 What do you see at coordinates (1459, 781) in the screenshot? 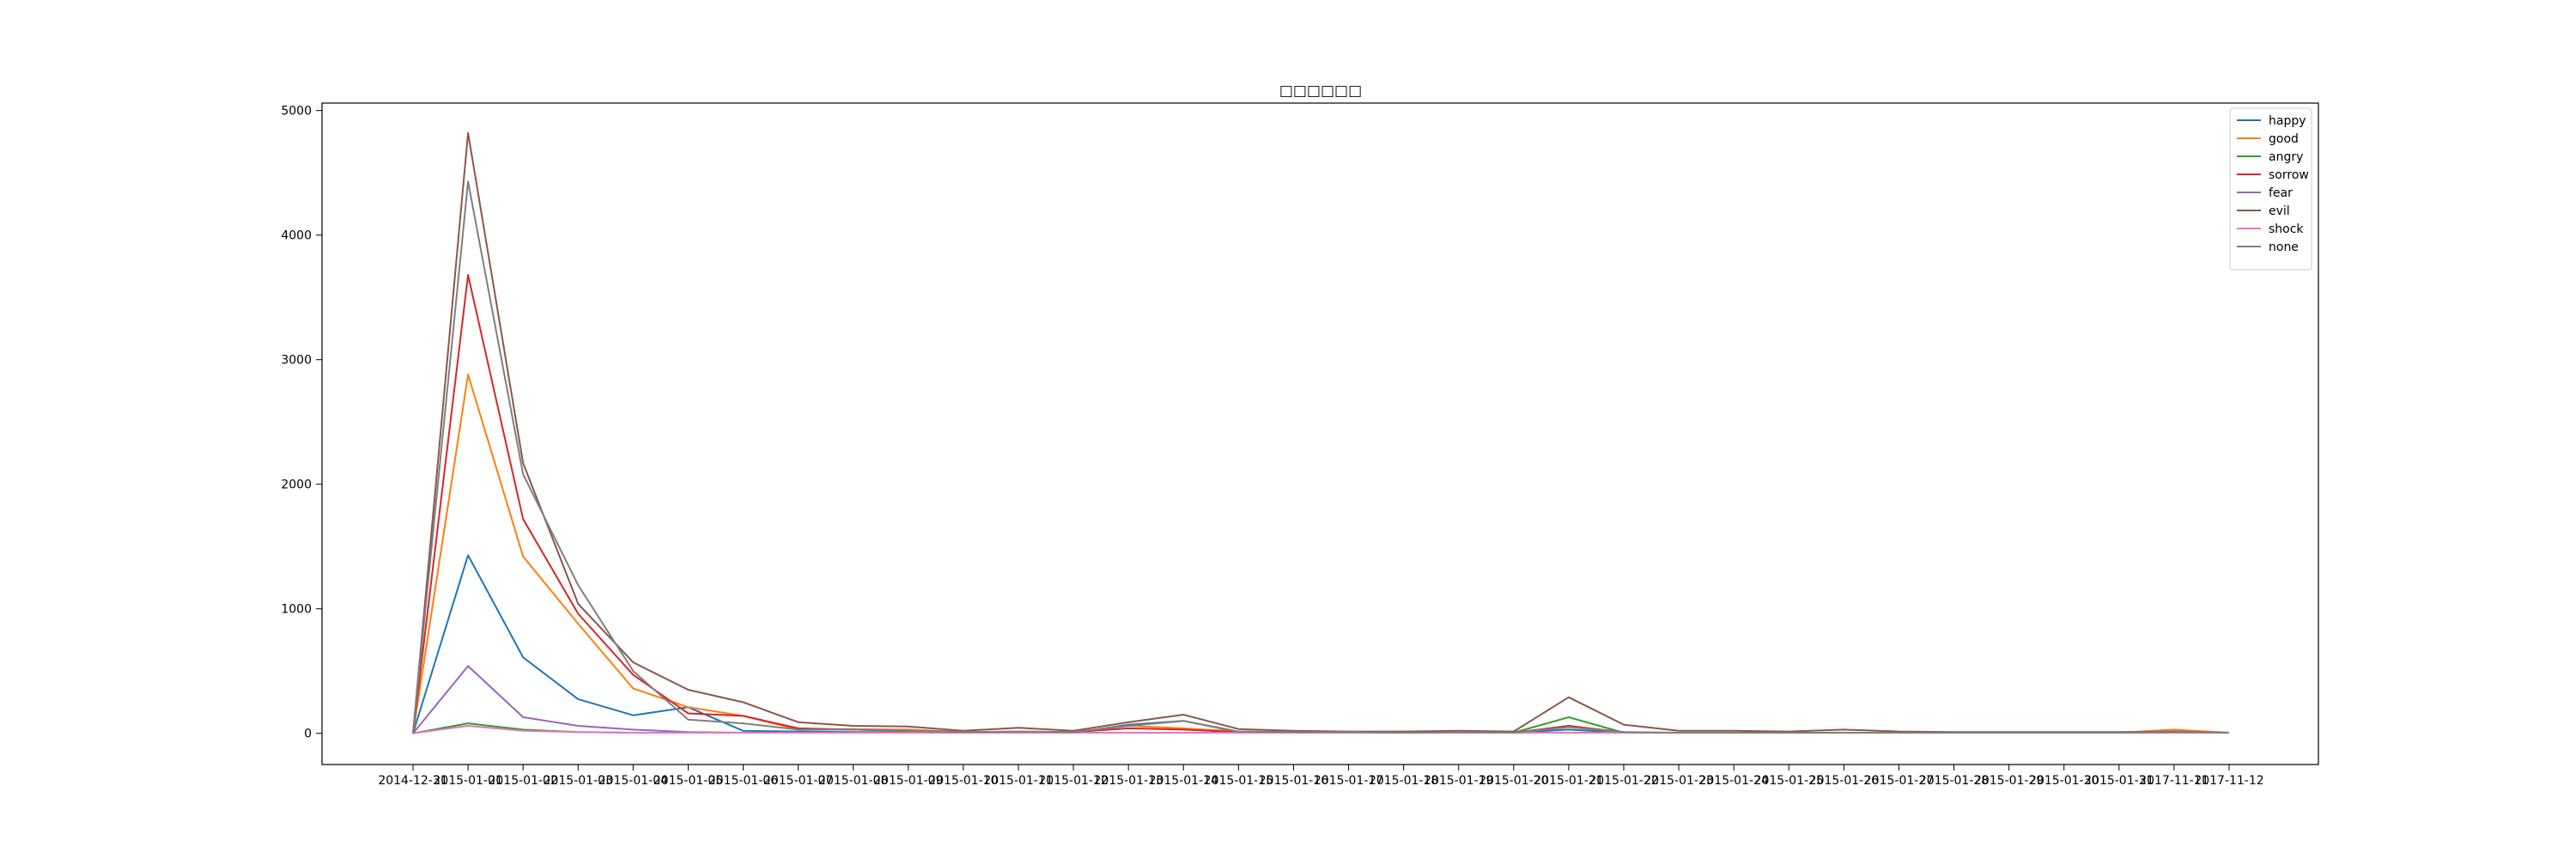
I see `x-tick-label: 2015-01-19` at bounding box center [1459, 781].